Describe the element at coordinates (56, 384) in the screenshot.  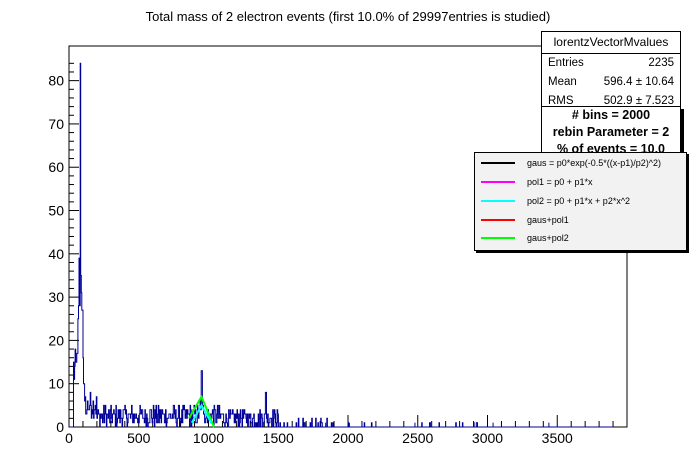
I see `y-tick-label: 10` at that location.